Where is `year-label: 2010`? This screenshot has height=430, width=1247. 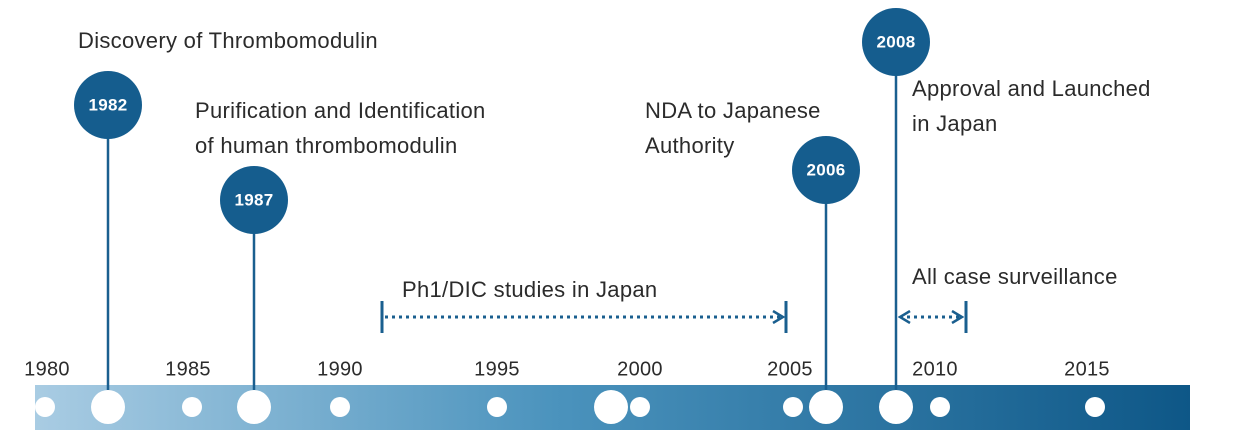 year-label: 2010 is located at coordinates (935, 369).